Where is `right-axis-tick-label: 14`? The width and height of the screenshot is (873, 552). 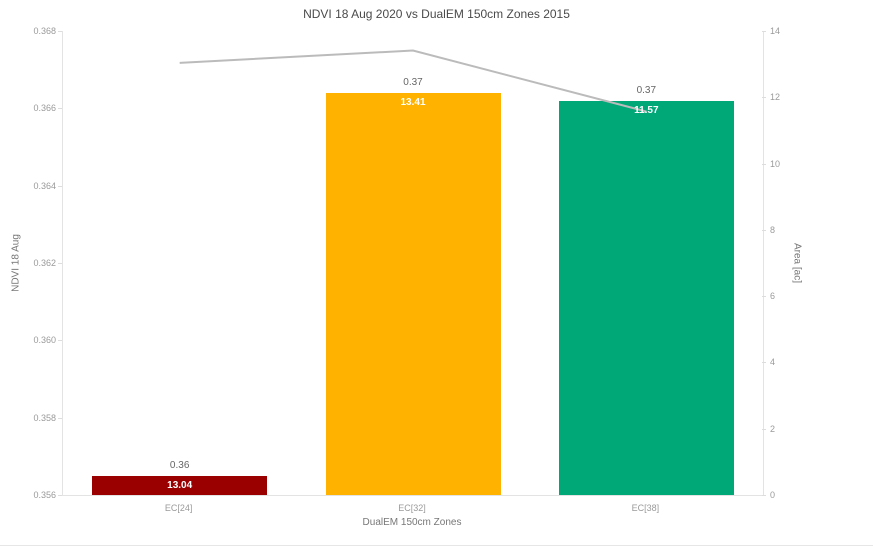
right-axis-tick-label: 14 is located at coordinates (775, 31).